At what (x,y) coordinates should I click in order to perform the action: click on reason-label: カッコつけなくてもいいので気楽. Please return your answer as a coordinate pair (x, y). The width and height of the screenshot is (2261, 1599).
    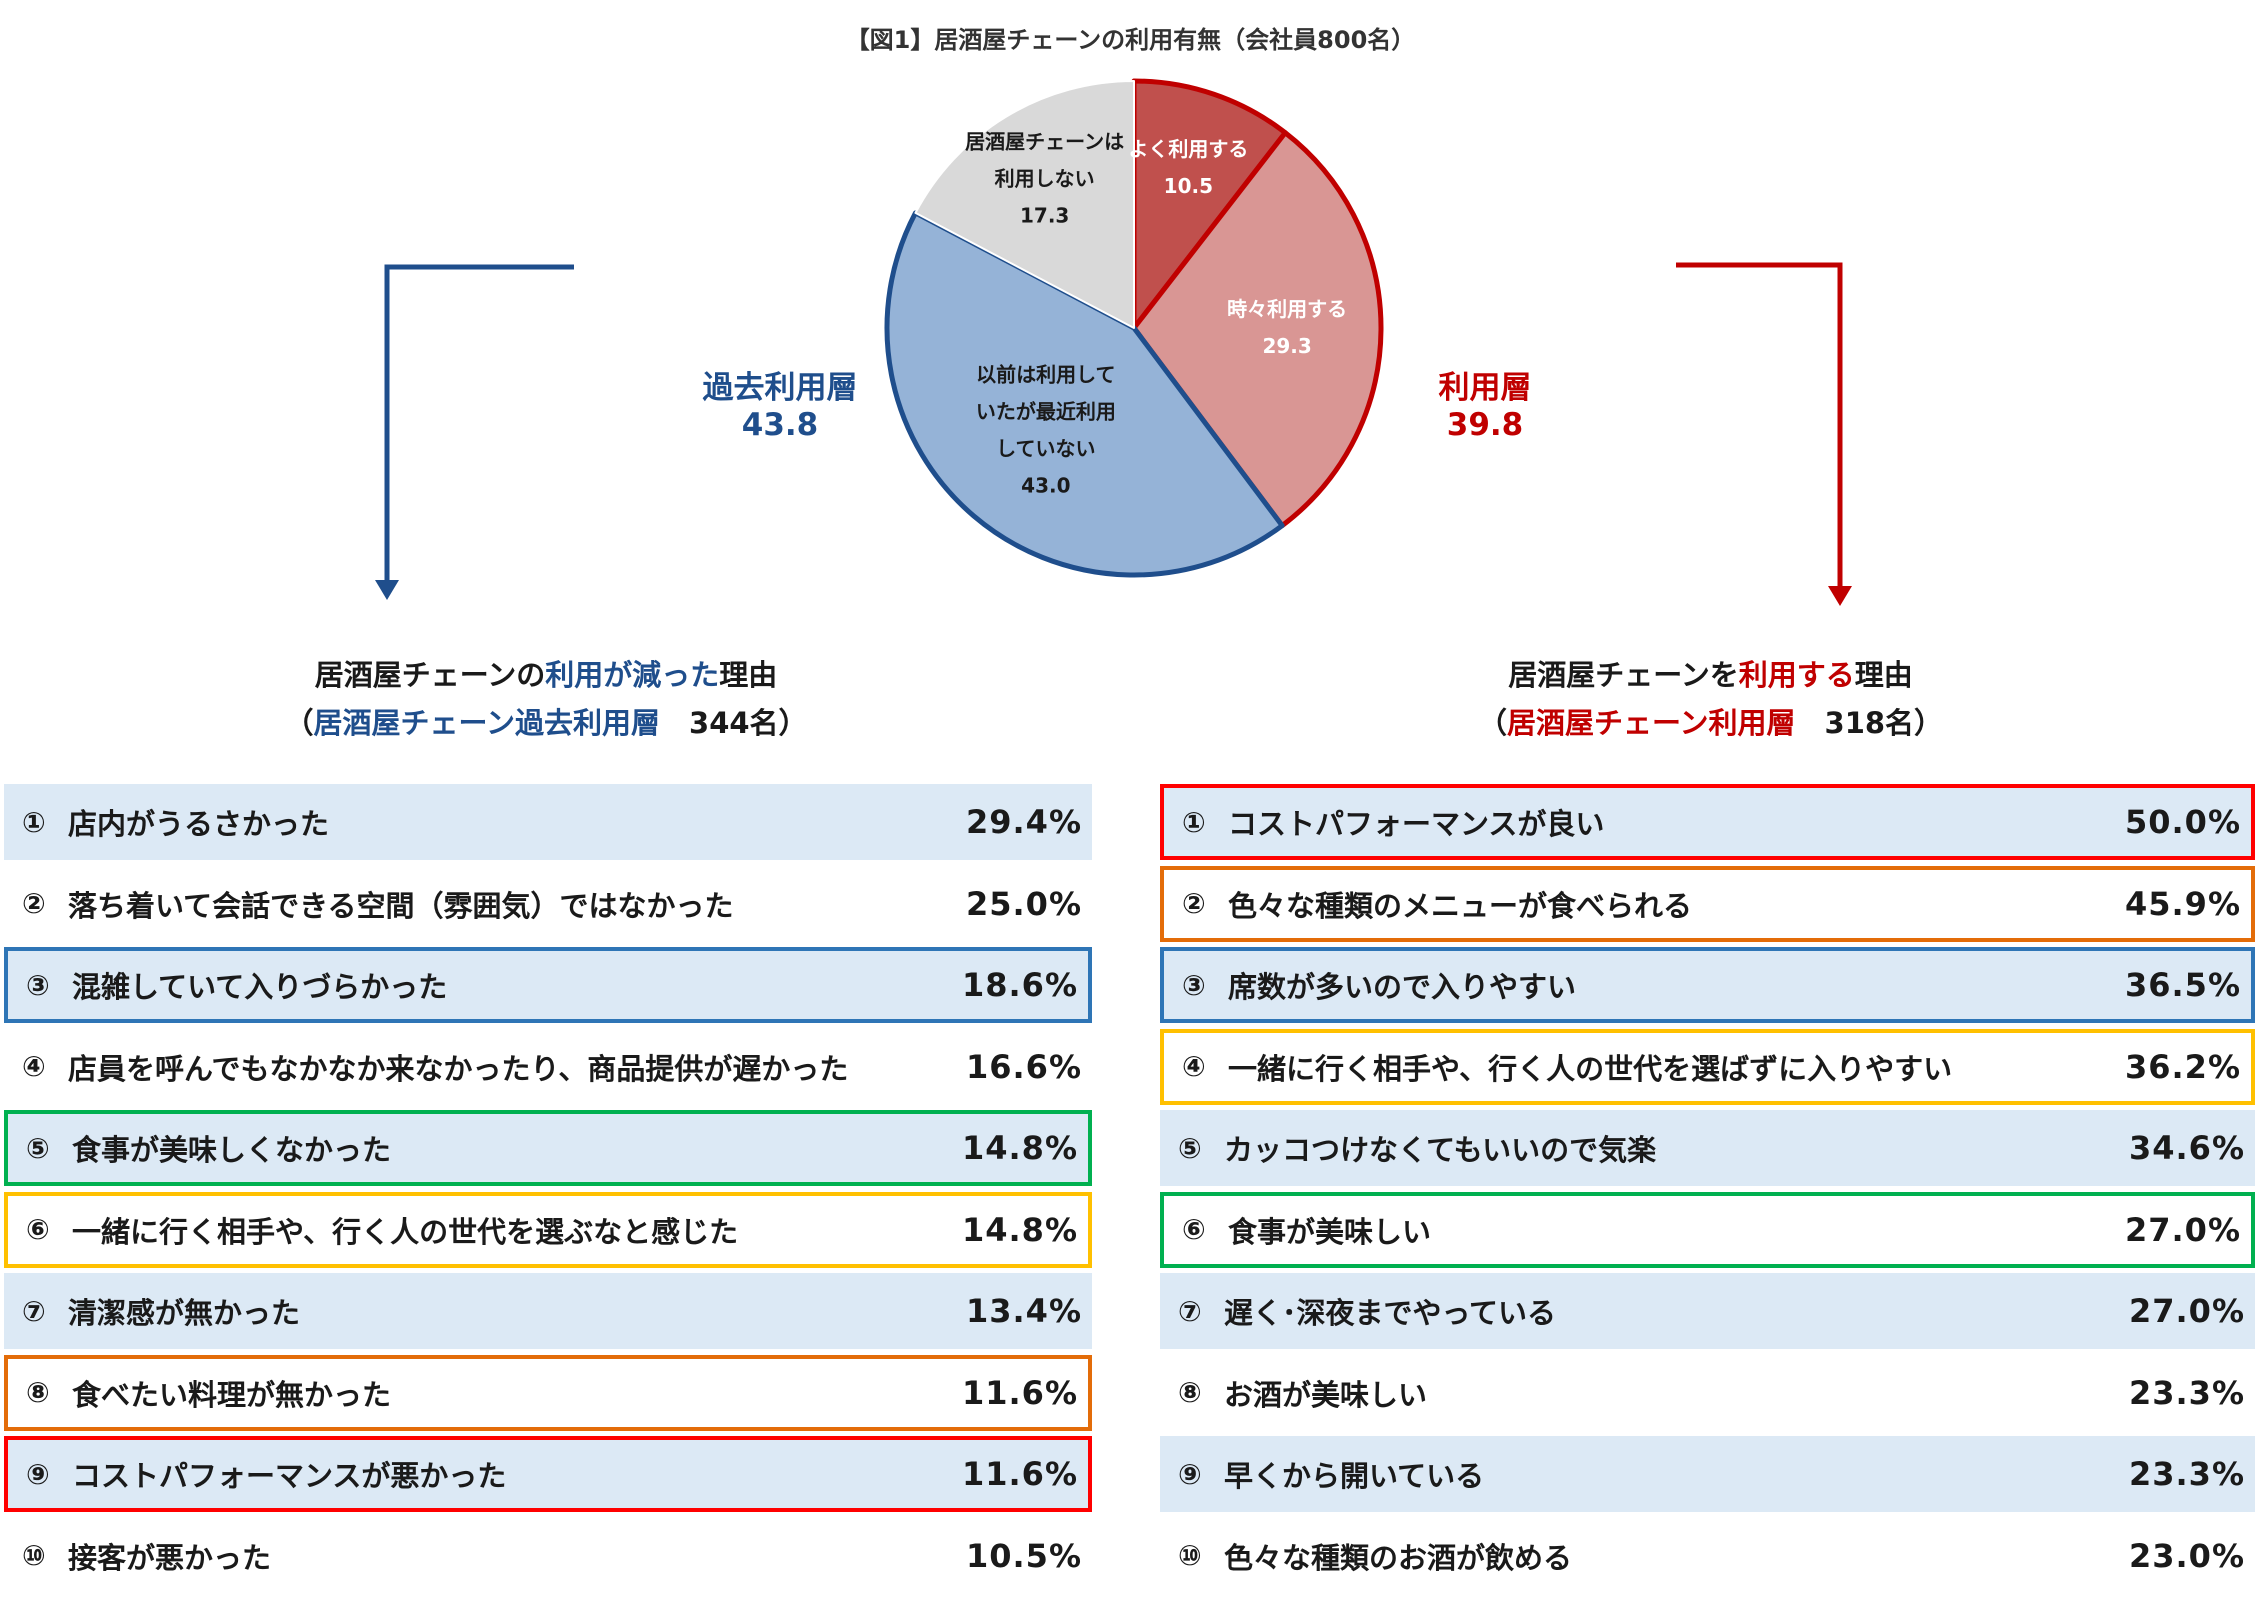
    Looking at the image, I should click on (1440, 1150).